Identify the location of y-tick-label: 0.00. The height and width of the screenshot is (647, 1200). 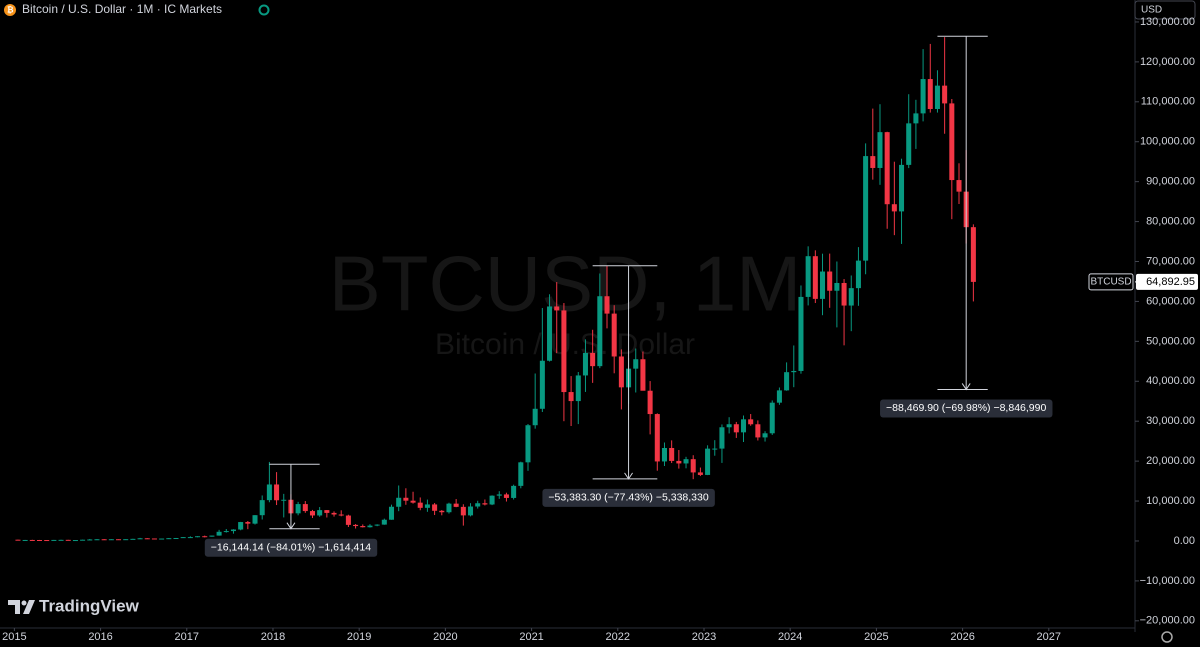
(1184, 541).